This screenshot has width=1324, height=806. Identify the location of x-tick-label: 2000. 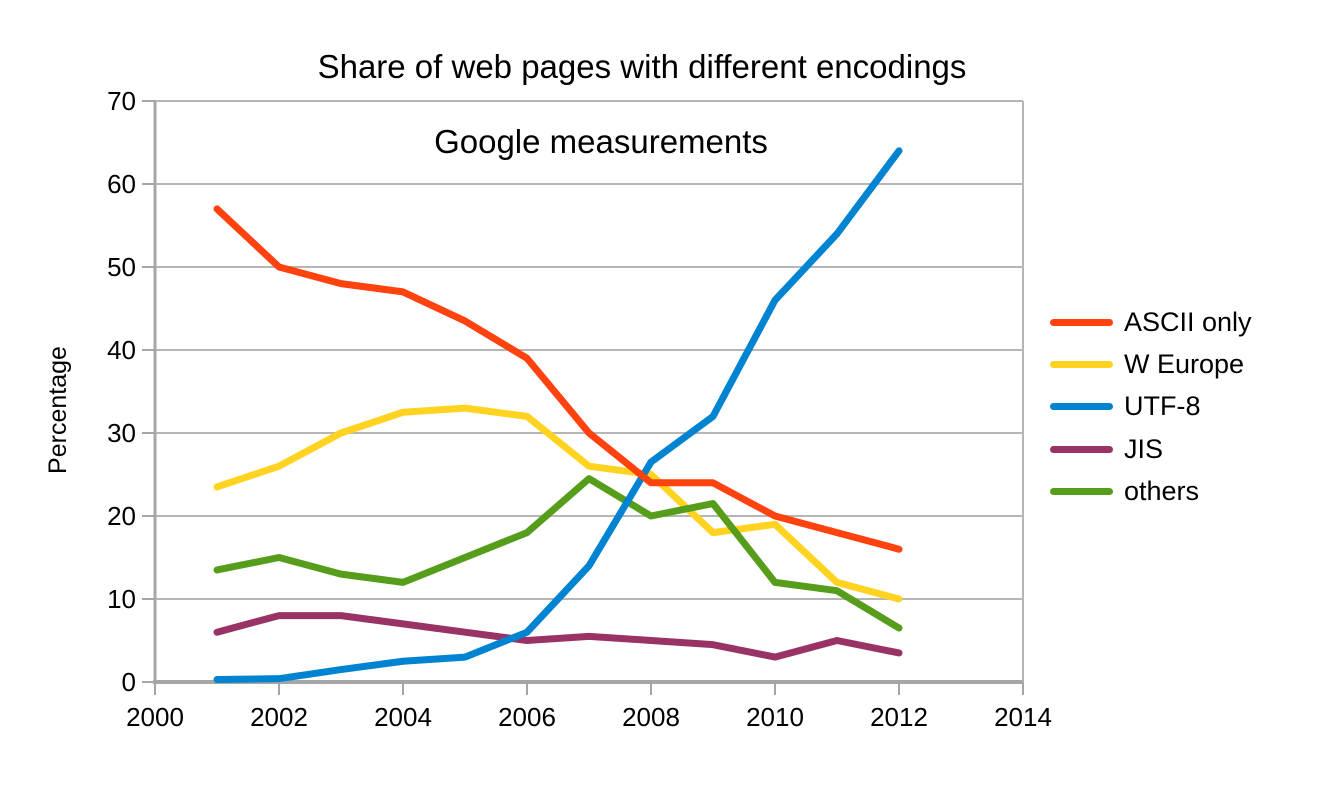
(155, 717).